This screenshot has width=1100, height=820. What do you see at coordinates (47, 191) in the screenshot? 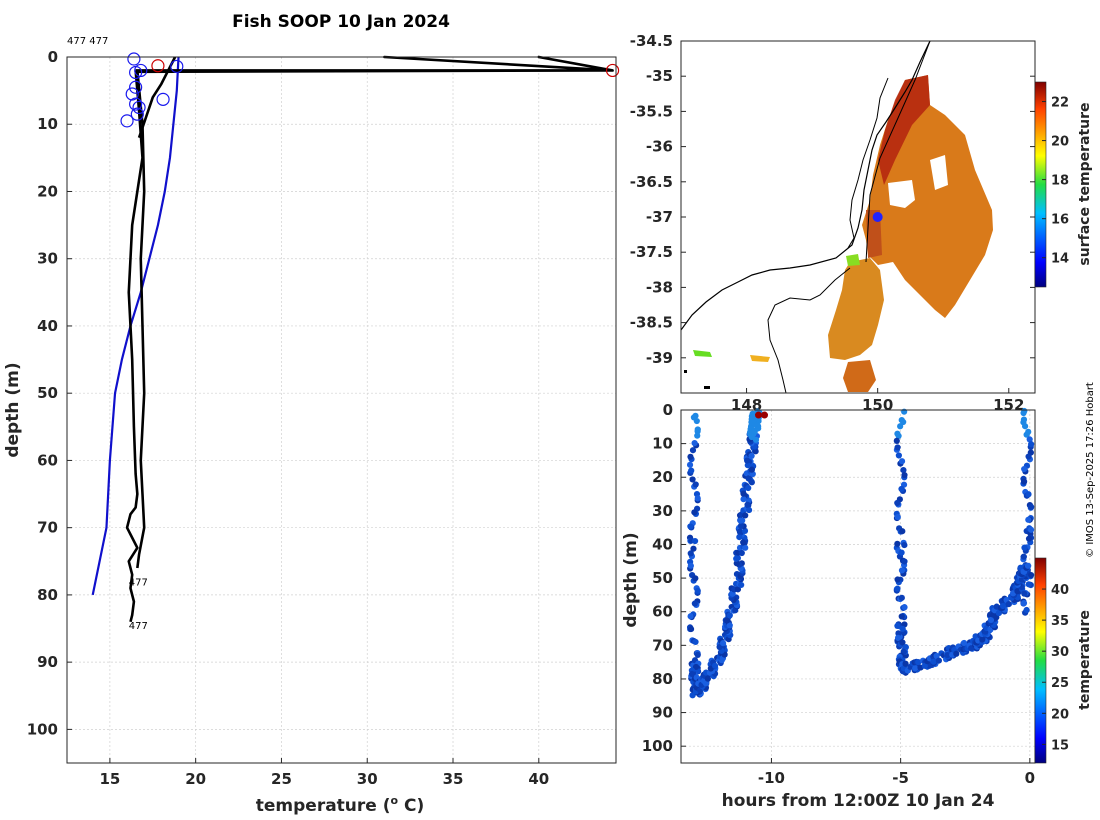
I see `y-tick-label: 20` at bounding box center [47, 191].